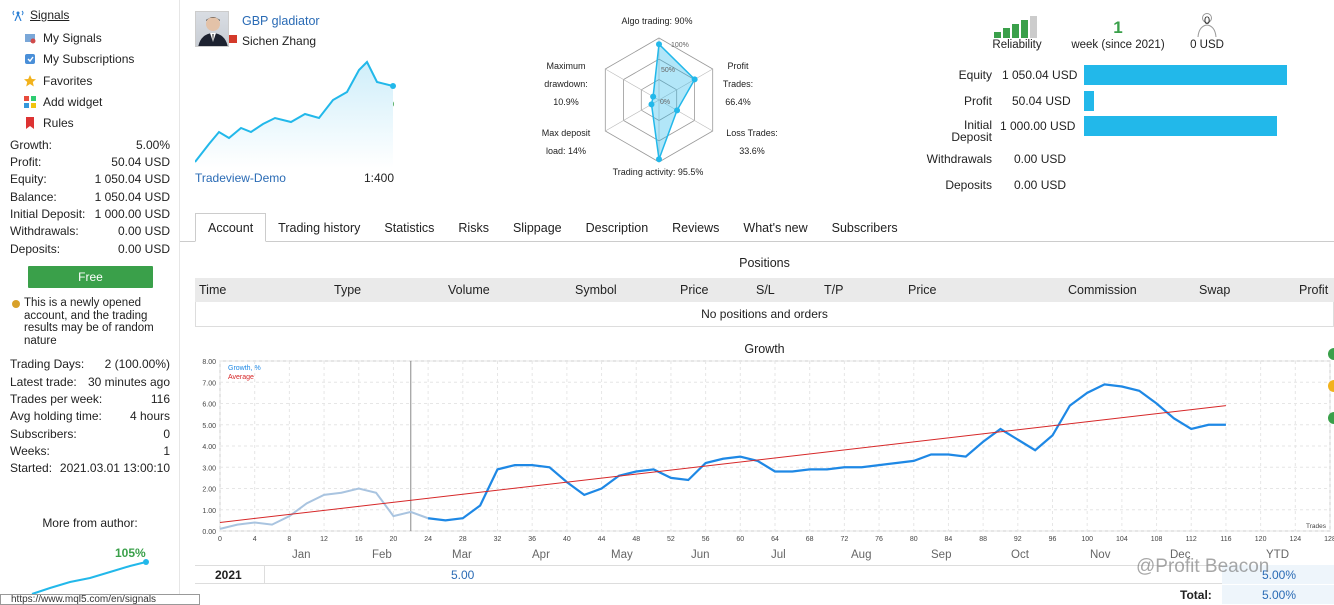 The width and height of the screenshot is (1334, 605). What do you see at coordinates (297, 113) in the screenshot?
I see `signal-growth-sparkline` at bounding box center [297, 113].